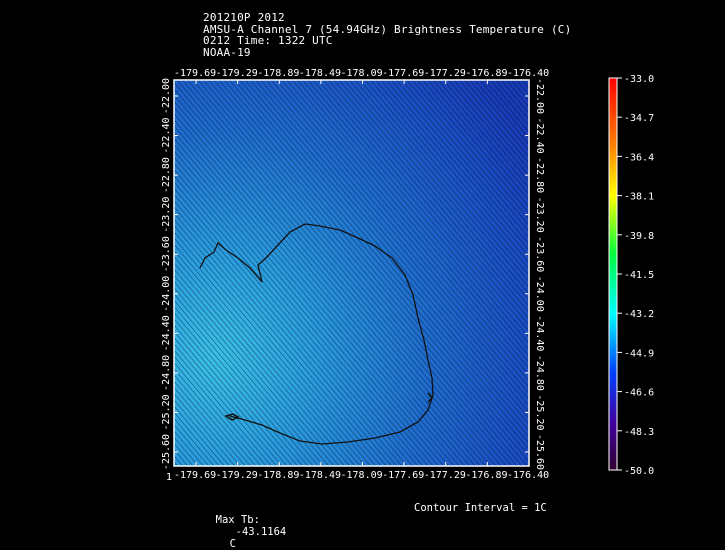 The image size is (725, 550). I want to click on max-tb-readout: Max Tb: -43.1164 C, so click(245, 526).